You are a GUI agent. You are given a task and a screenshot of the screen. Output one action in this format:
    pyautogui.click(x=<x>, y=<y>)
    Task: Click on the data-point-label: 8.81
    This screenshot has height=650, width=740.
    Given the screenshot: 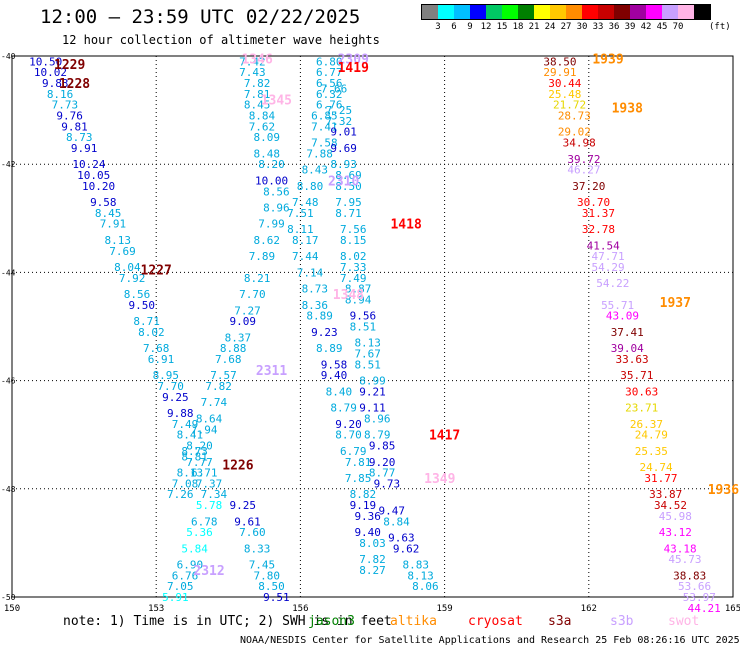 What is the action you would take?
    pyautogui.click(x=194, y=456)
    